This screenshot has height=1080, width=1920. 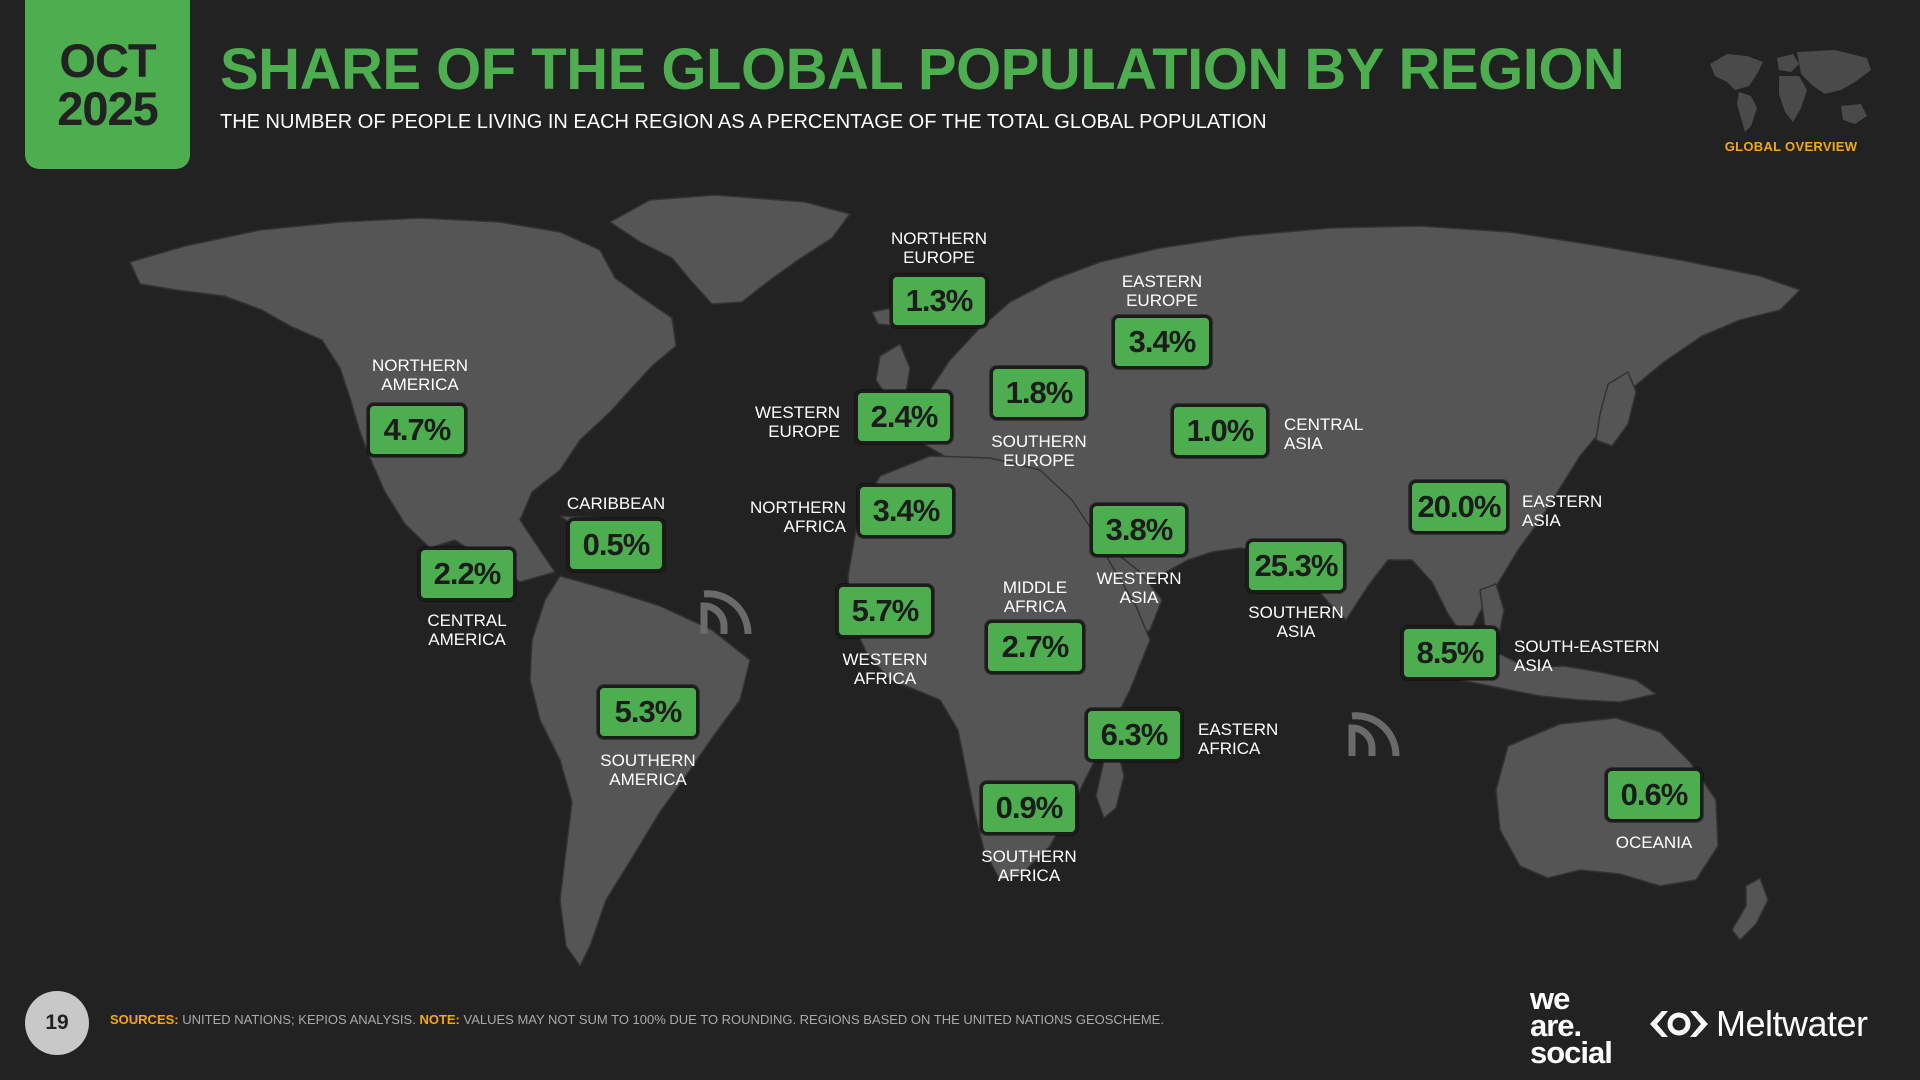 What do you see at coordinates (403, 400) in the screenshot?
I see `north-america-landmass` at bounding box center [403, 400].